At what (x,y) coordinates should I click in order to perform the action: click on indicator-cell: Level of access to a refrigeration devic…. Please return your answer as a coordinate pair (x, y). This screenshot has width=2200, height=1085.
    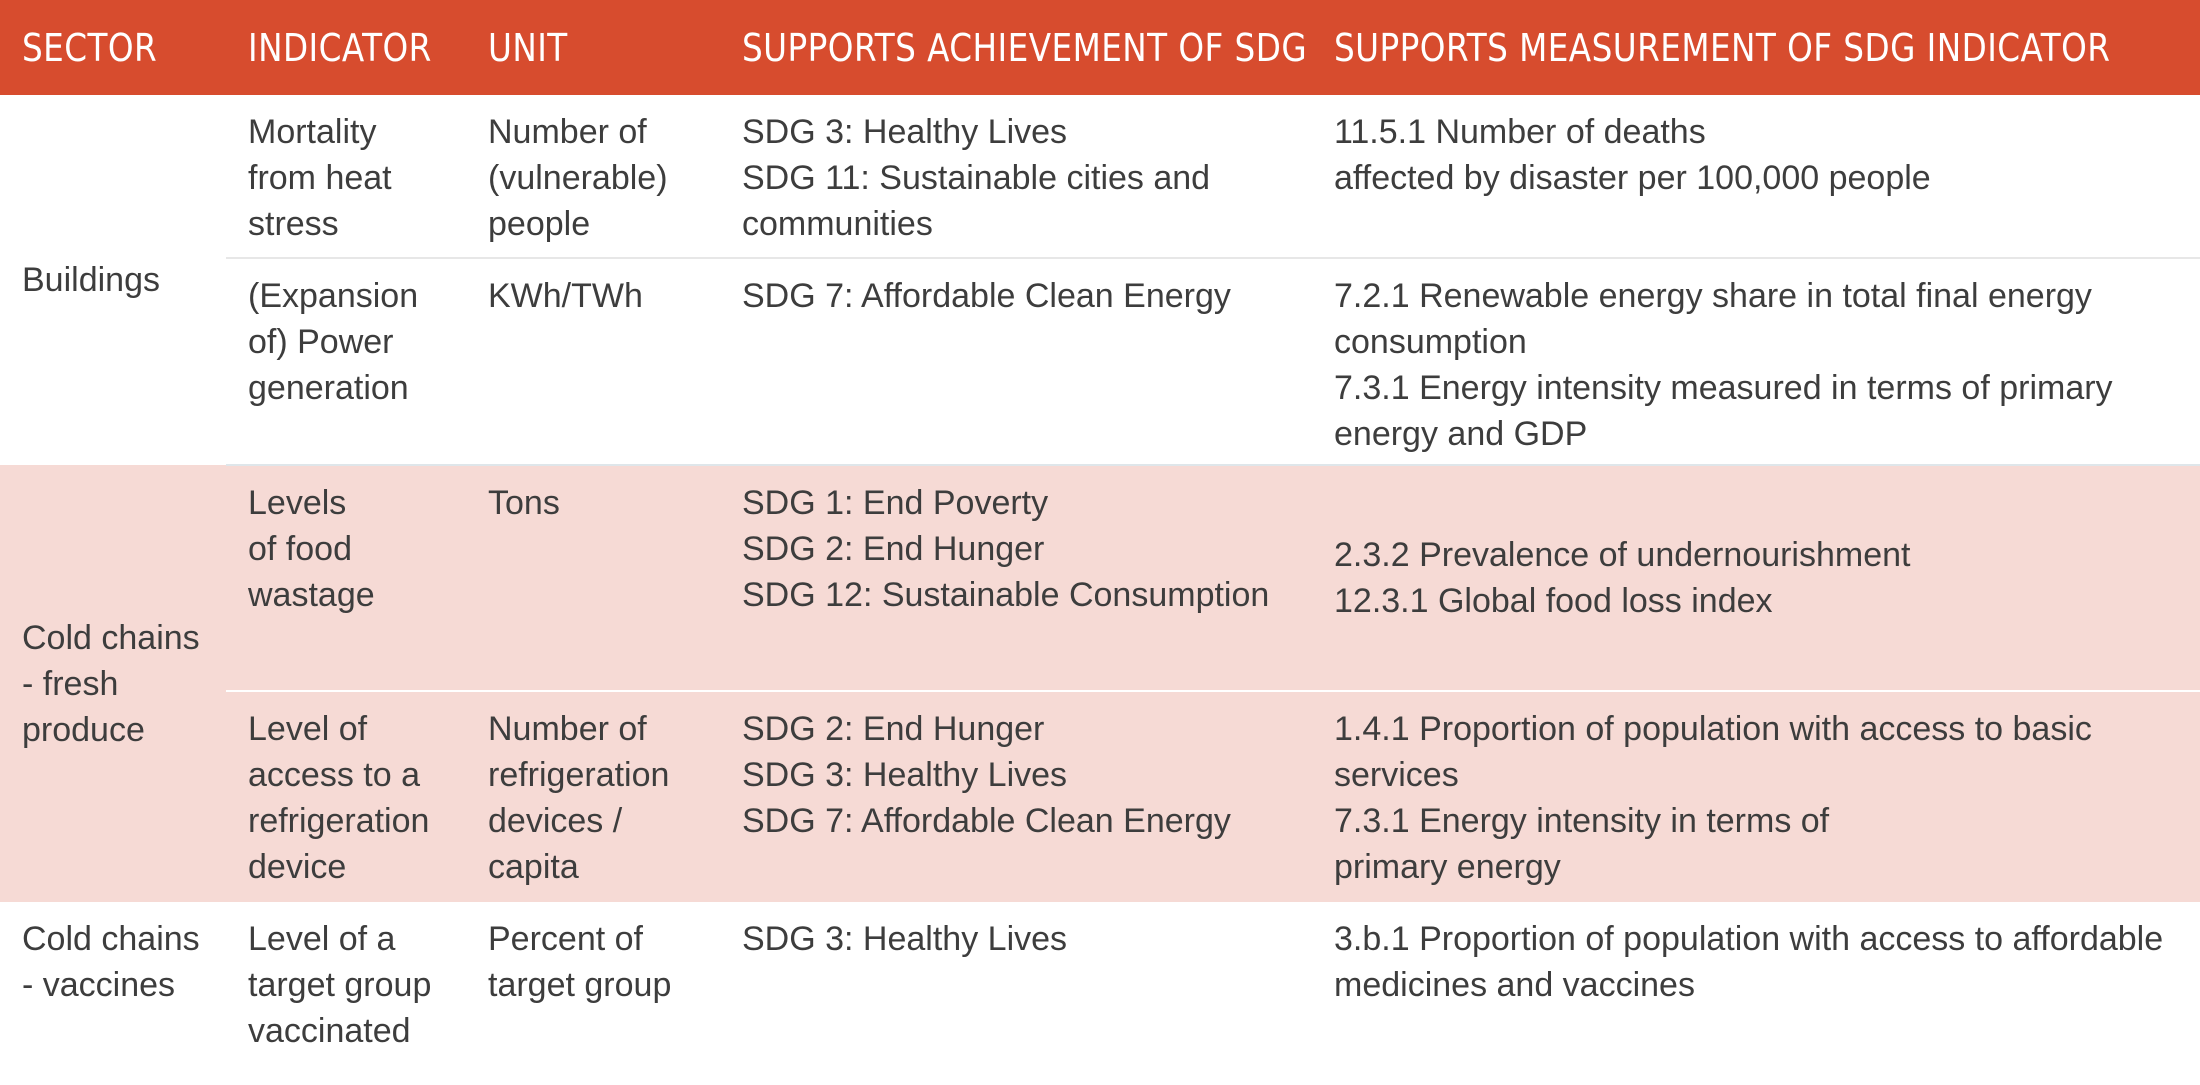
    Looking at the image, I should click on (346, 796).